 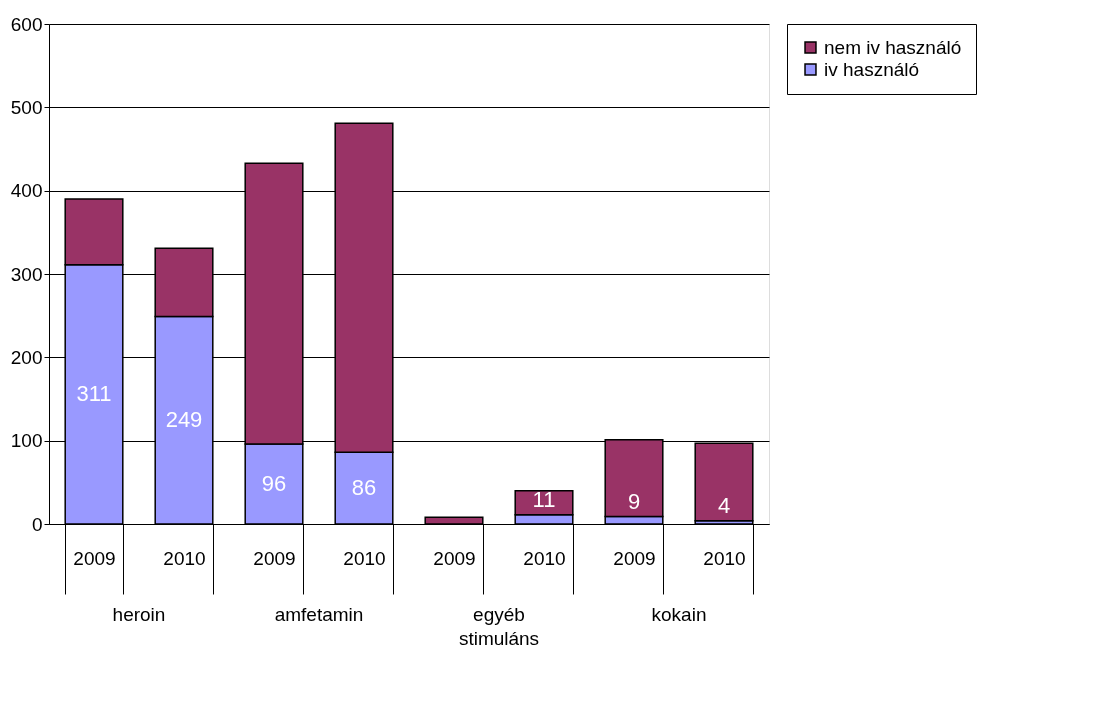 I want to click on y-tick-label: 300, so click(x=26, y=274).